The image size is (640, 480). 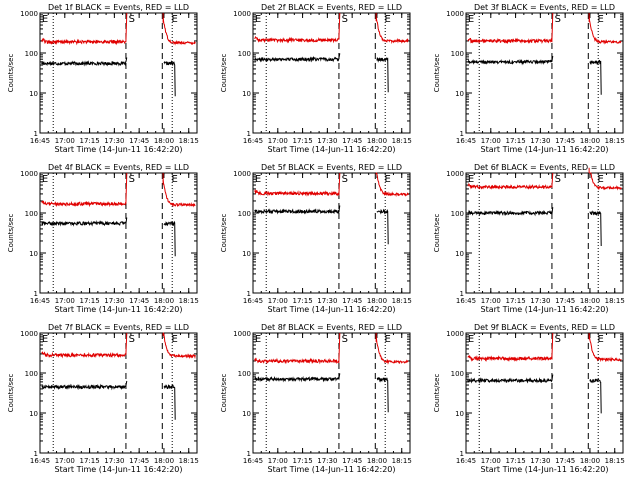 I want to click on panel-title: Det 1f BLACK = Events, RED = LLD, so click(x=118, y=7).